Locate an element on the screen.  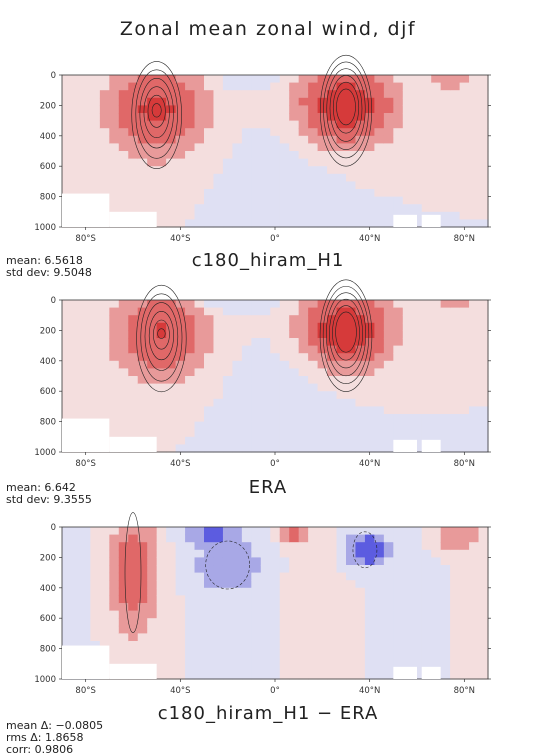
x-tick-label: 0° is located at coordinates (275, 239).